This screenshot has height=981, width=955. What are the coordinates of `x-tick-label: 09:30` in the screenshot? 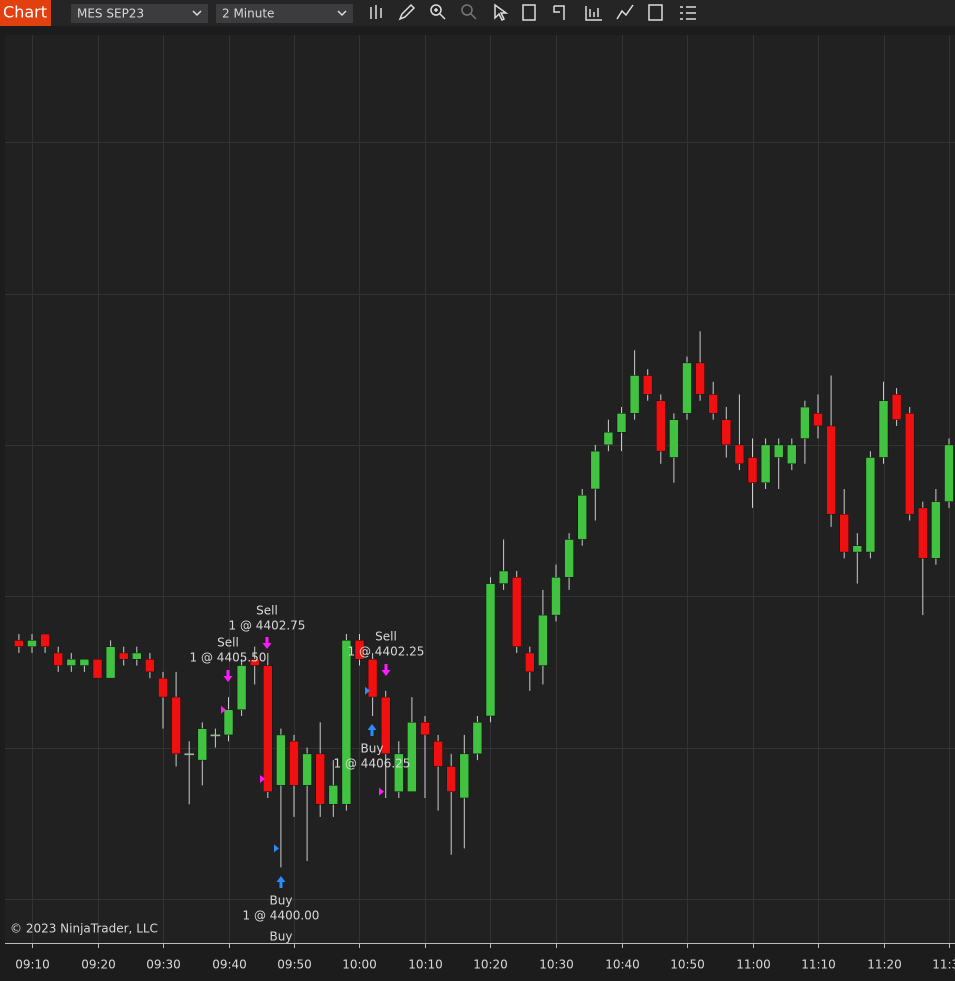 It's located at (163, 965).